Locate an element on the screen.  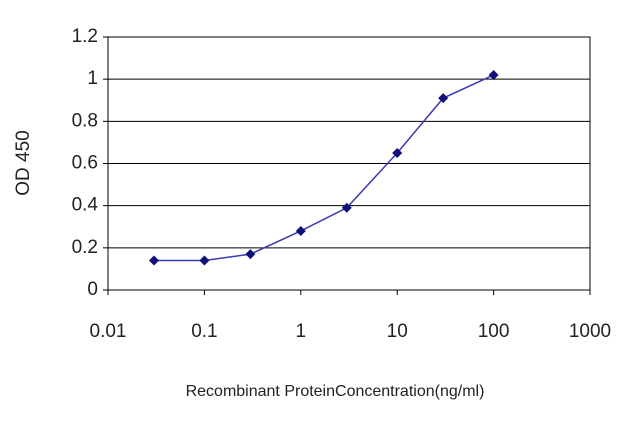
x-tick-label: 0.01 is located at coordinates (108, 331).